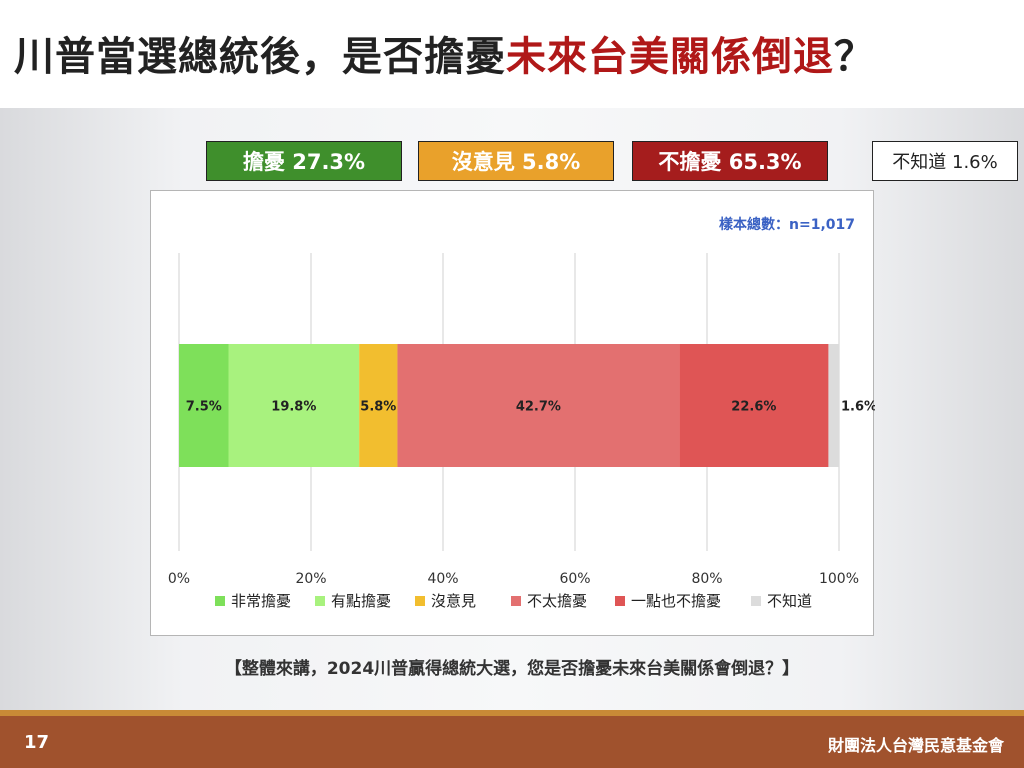  I want to click on title-highlight: 未來台美關係倒退, so click(670, 57).